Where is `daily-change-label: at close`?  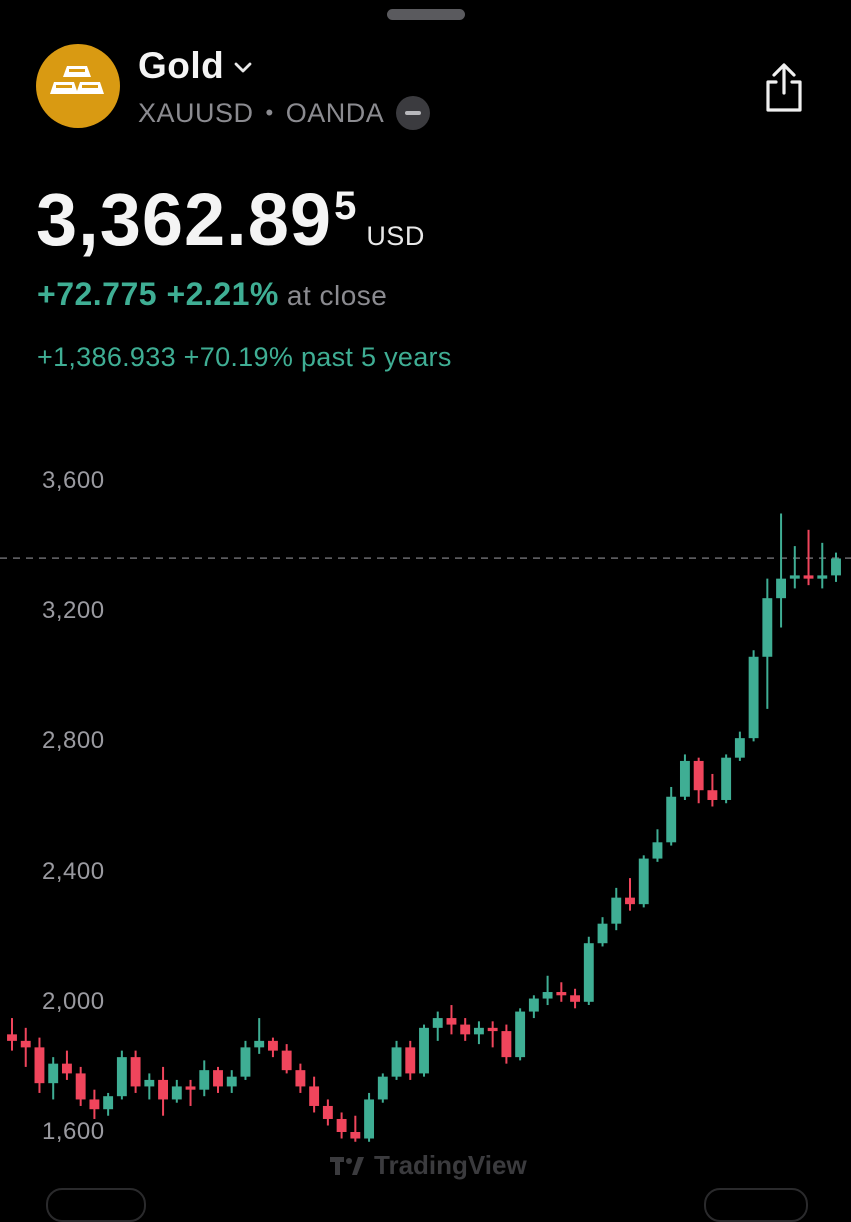
daily-change-label: at close is located at coordinates (337, 295).